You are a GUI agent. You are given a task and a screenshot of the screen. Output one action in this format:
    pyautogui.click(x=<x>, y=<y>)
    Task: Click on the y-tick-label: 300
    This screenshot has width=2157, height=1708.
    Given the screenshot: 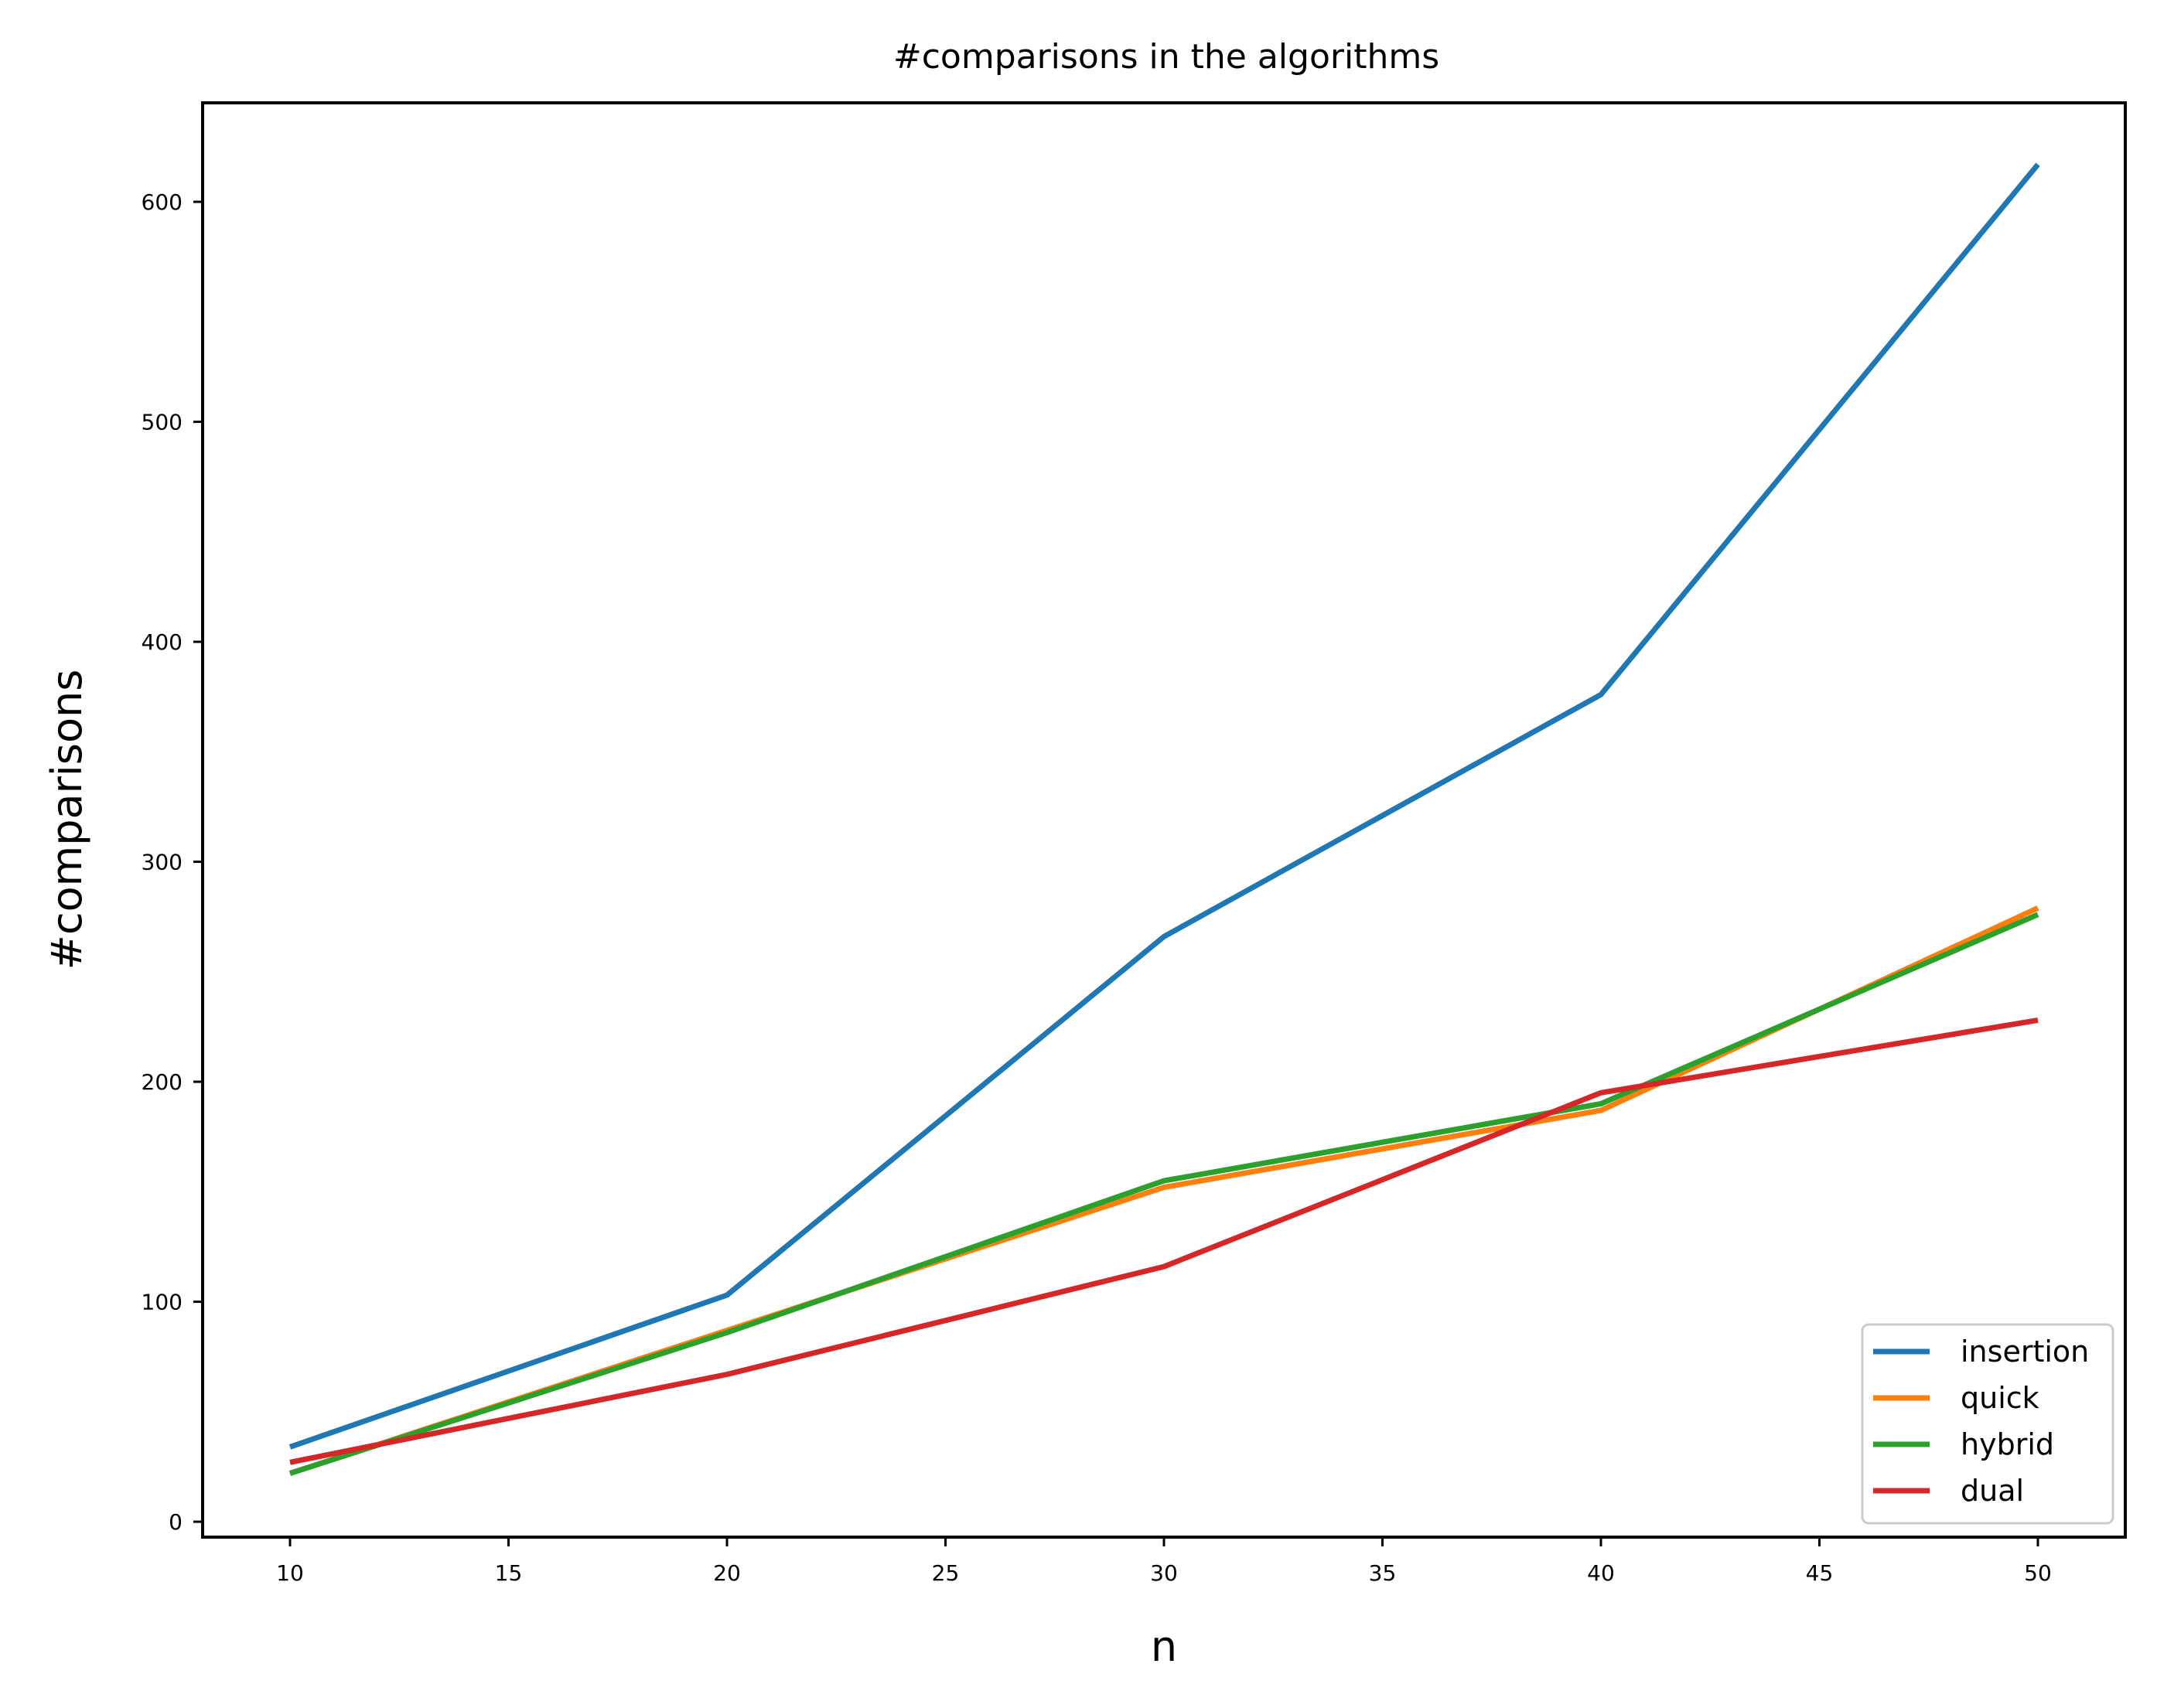 What is the action you would take?
    pyautogui.click(x=162, y=862)
    